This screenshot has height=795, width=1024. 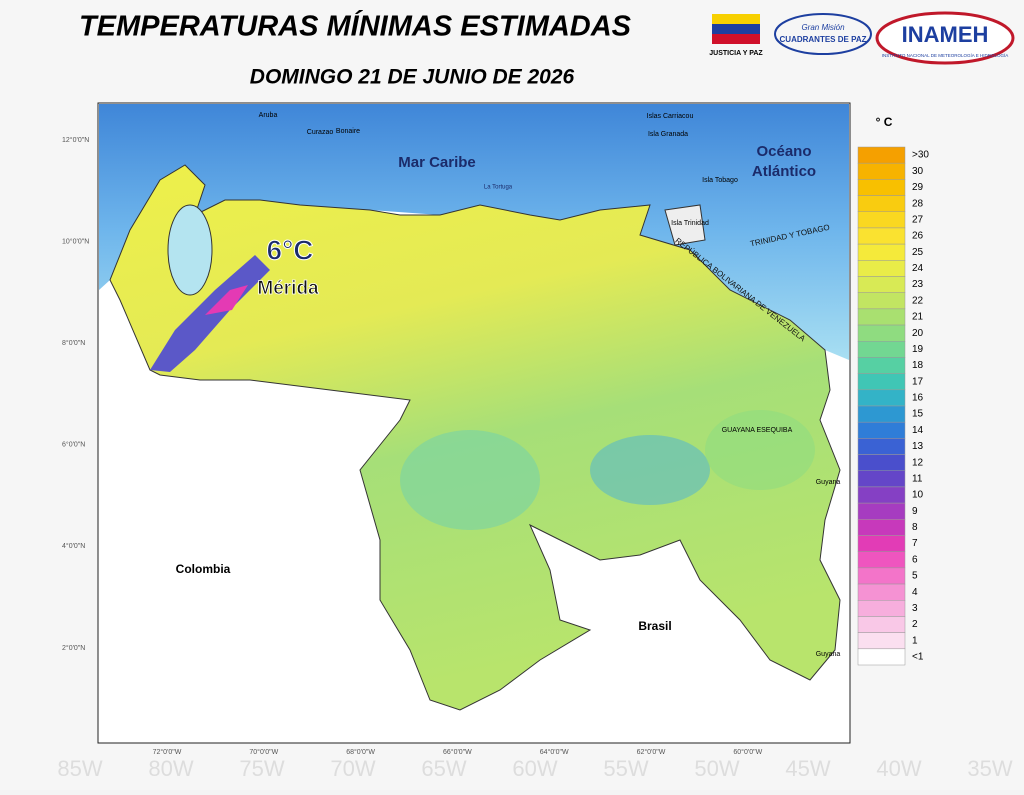 I want to click on legend-label: 1, so click(x=915, y=640).